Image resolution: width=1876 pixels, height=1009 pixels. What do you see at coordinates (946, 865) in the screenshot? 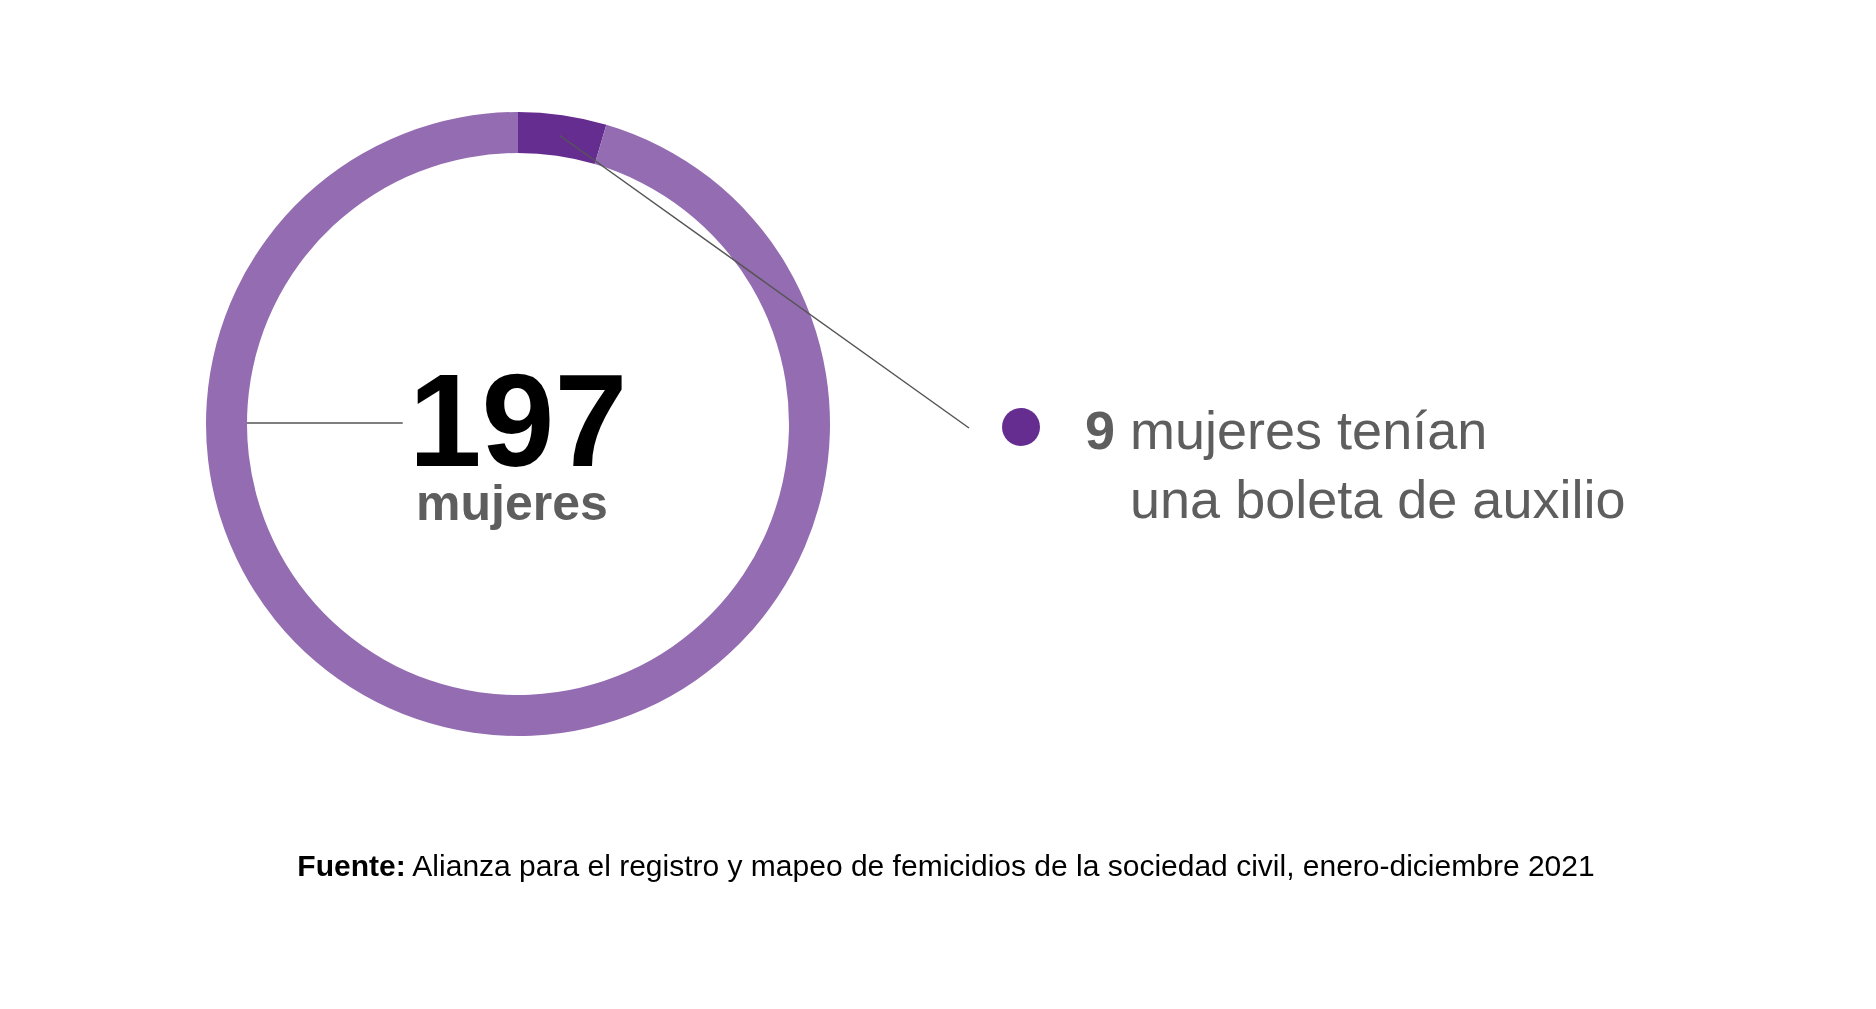
I see `source-note: Fuente: Alianza para el registro y mapeo de femicidios de la sociedad civil, enero-diciembre 2021` at bounding box center [946, 865].